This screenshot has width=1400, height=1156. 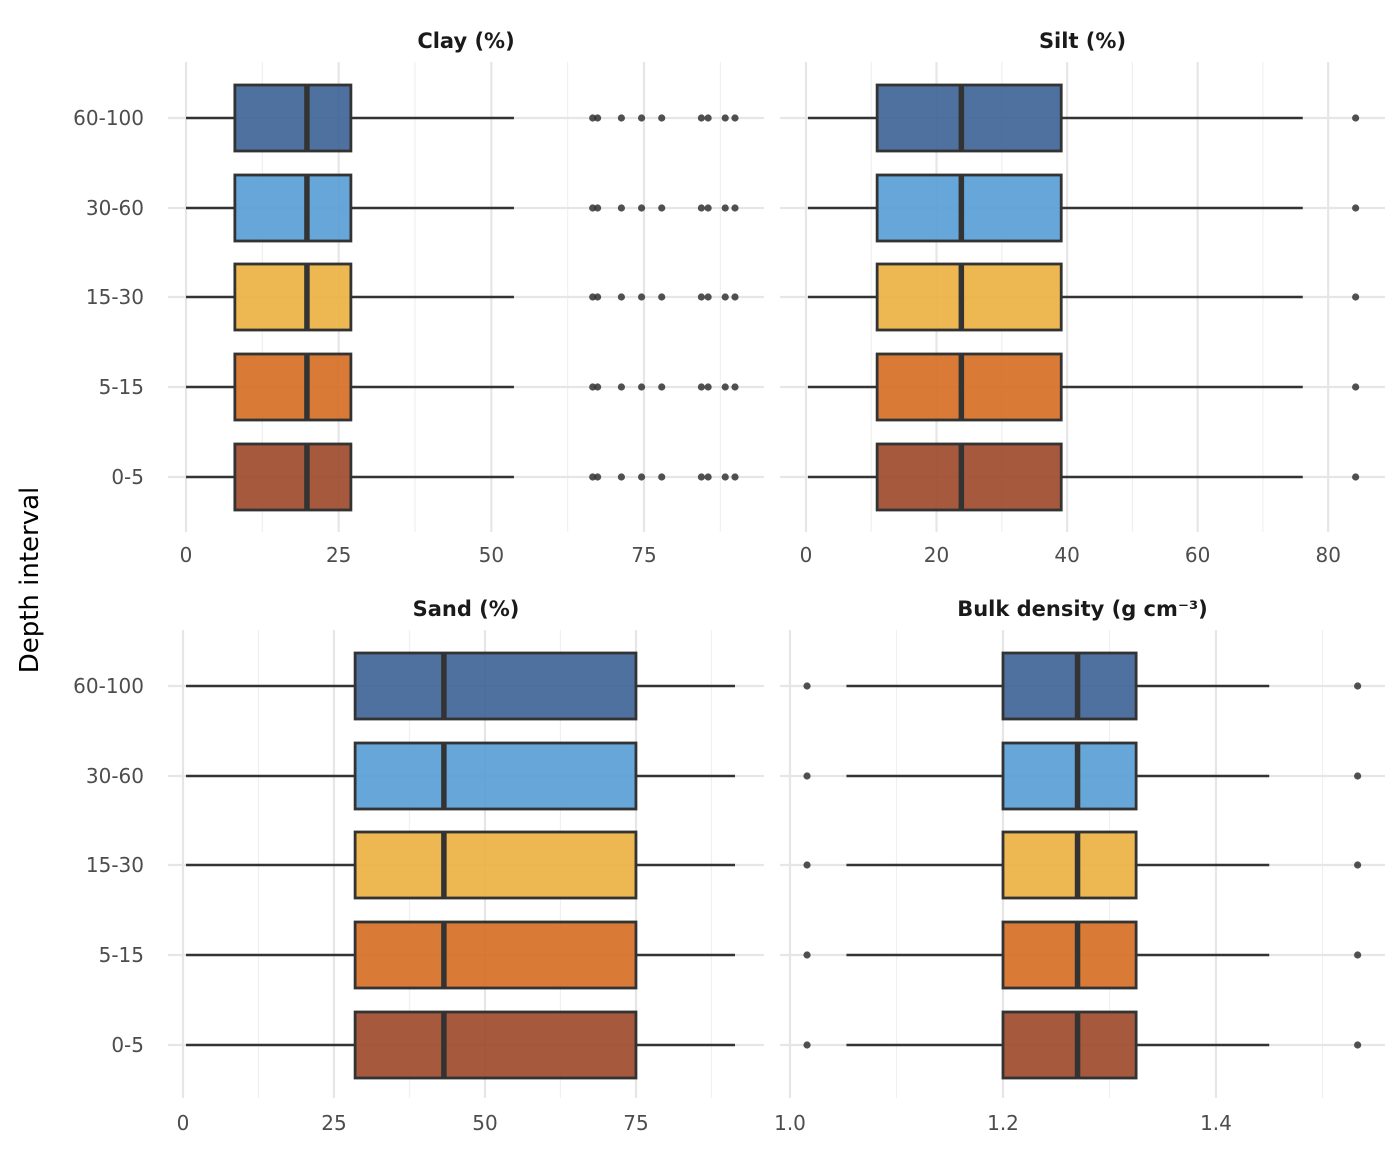 What do you see at coordinates (936, 555) in the screenshot?
I see `x-tick-label: 20` at bounding box center [936, 555].